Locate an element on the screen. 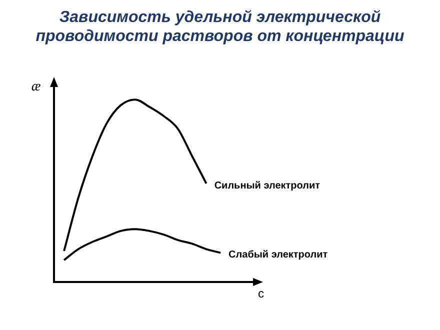 This screenshot has height=330, width=440. y-axis-title: æ is located at coordinates (36, 87).